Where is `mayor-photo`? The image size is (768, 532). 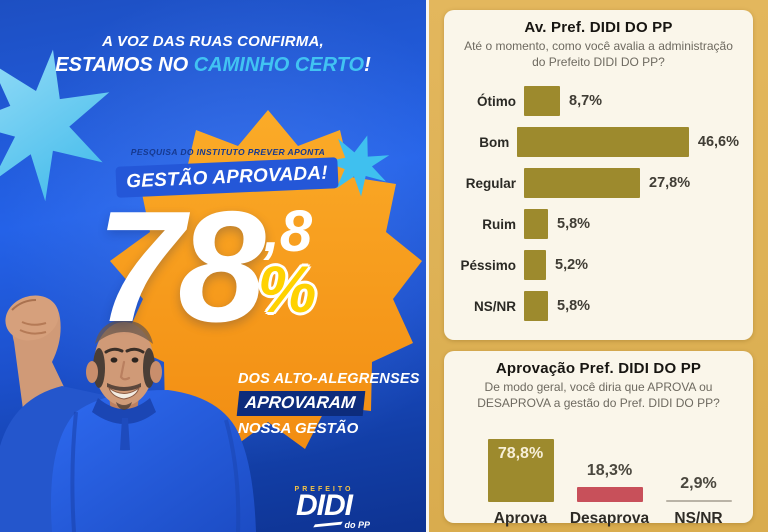 mayor-photo is located at coordinates (128, 413).